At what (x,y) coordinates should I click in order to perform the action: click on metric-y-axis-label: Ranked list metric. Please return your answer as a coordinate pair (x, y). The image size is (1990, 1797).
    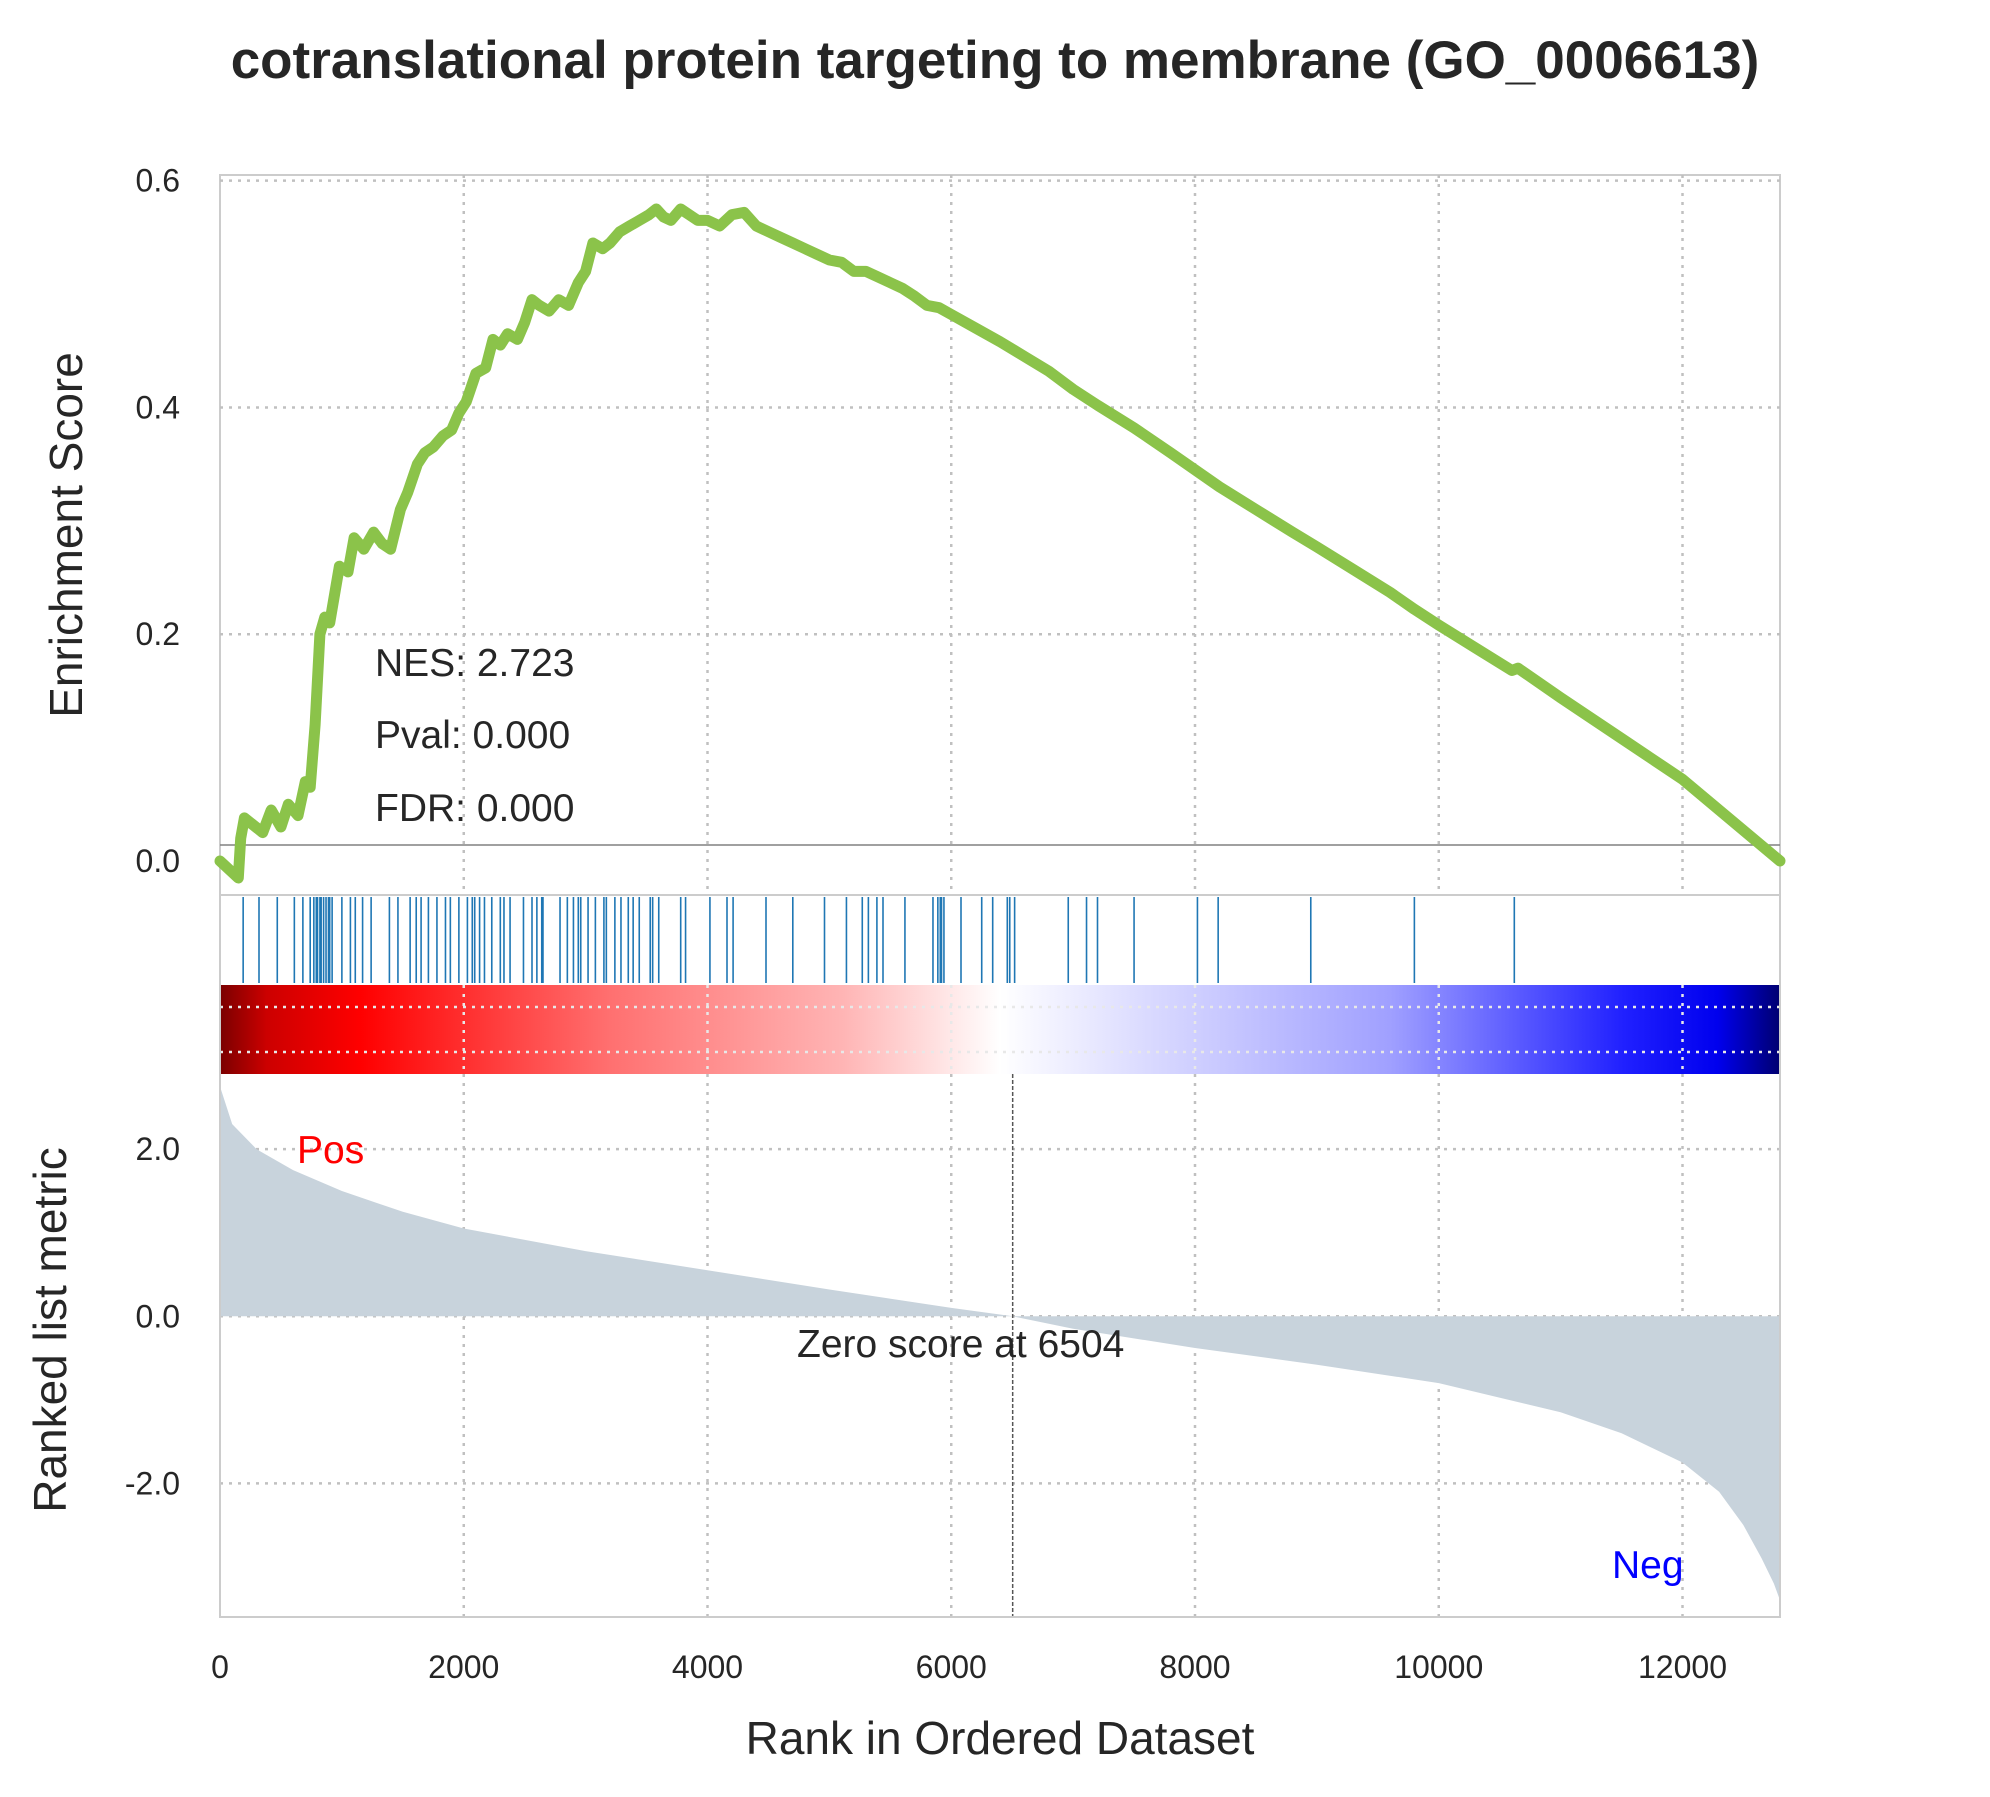
    Looking at the image, I should click on (50, 1330).